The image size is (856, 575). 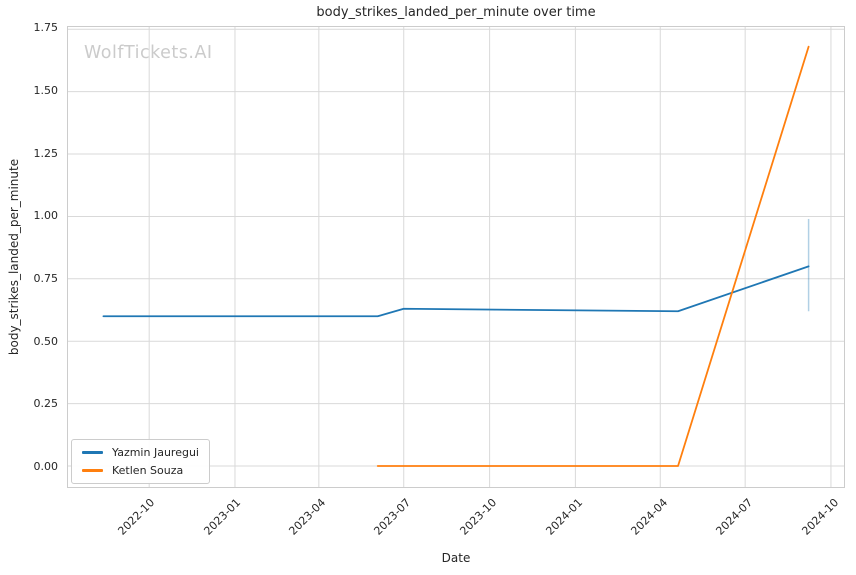 What do you see at coordinates (478, 517) in the screenshot?
I see `x-tick-label: 2023-10` at bounding box center [478, 517].